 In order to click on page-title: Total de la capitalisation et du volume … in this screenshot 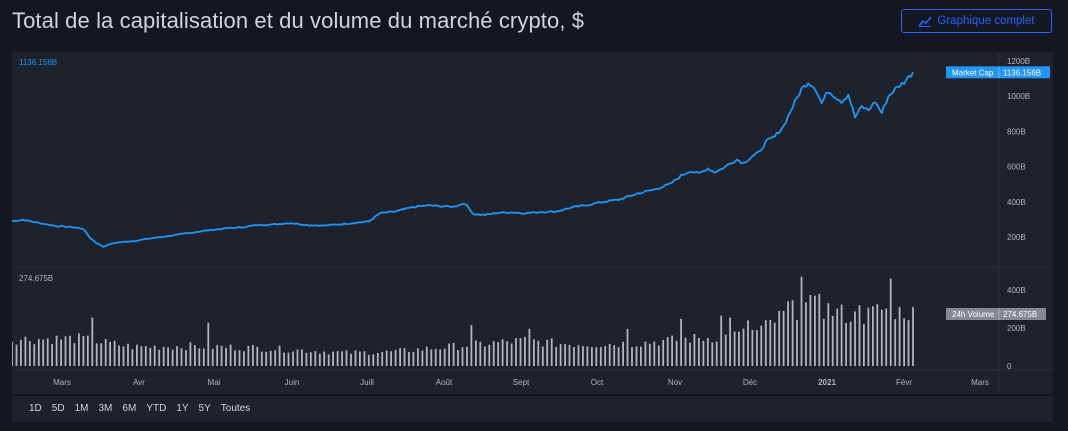, I will do `click(298, 20)`.